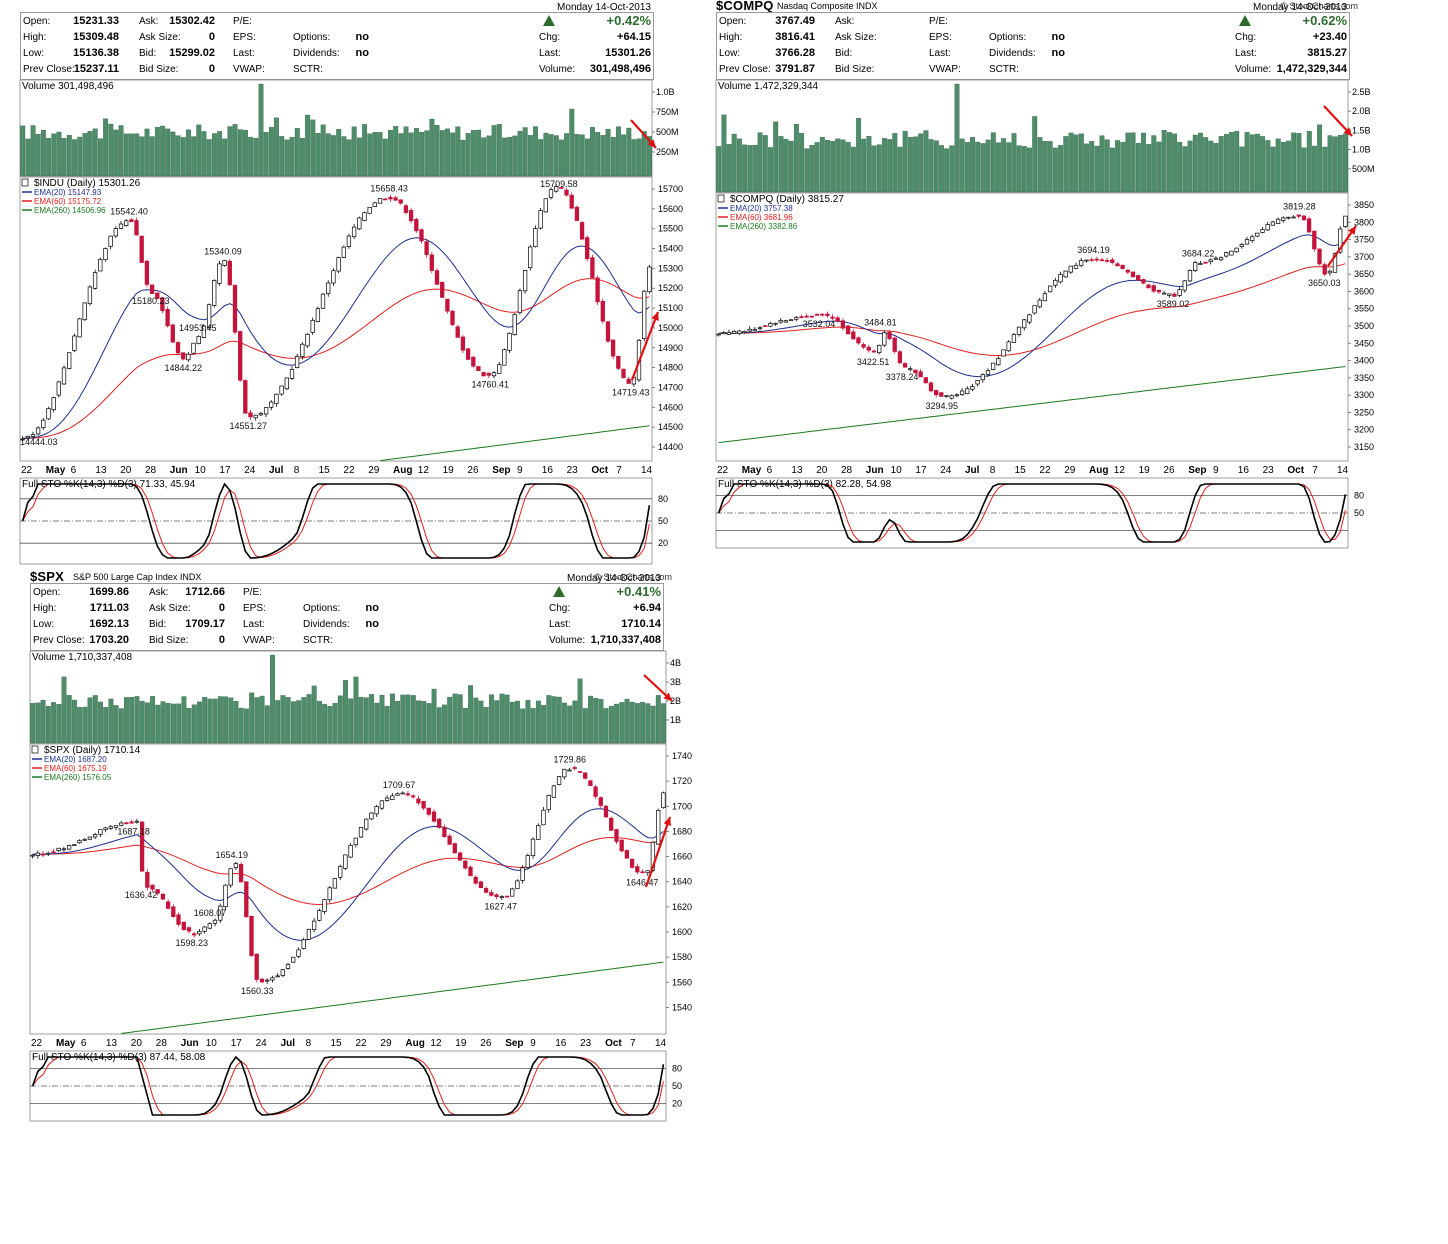  What do you see at coordinates (1319, 6) in the screenshot?
I see `brand-credit: © StockCharts.com` at bounding box center [1319, 6].